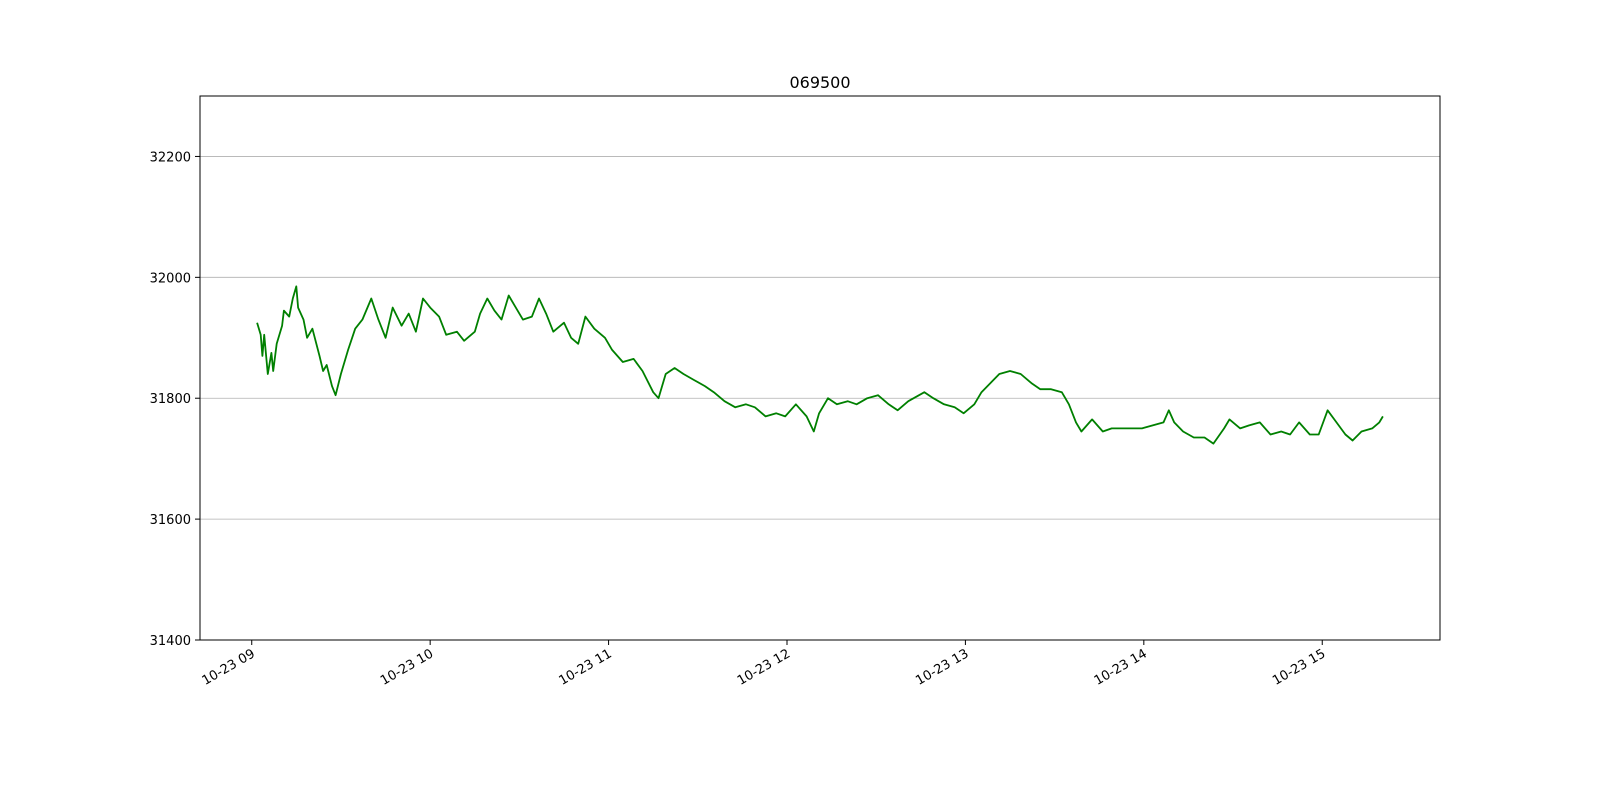 The width and height of the screenshot is (1600, 800). Describe the element at coordinates (170, 399) in the screenshot. I see `y-tick-label: 31800` at that location.